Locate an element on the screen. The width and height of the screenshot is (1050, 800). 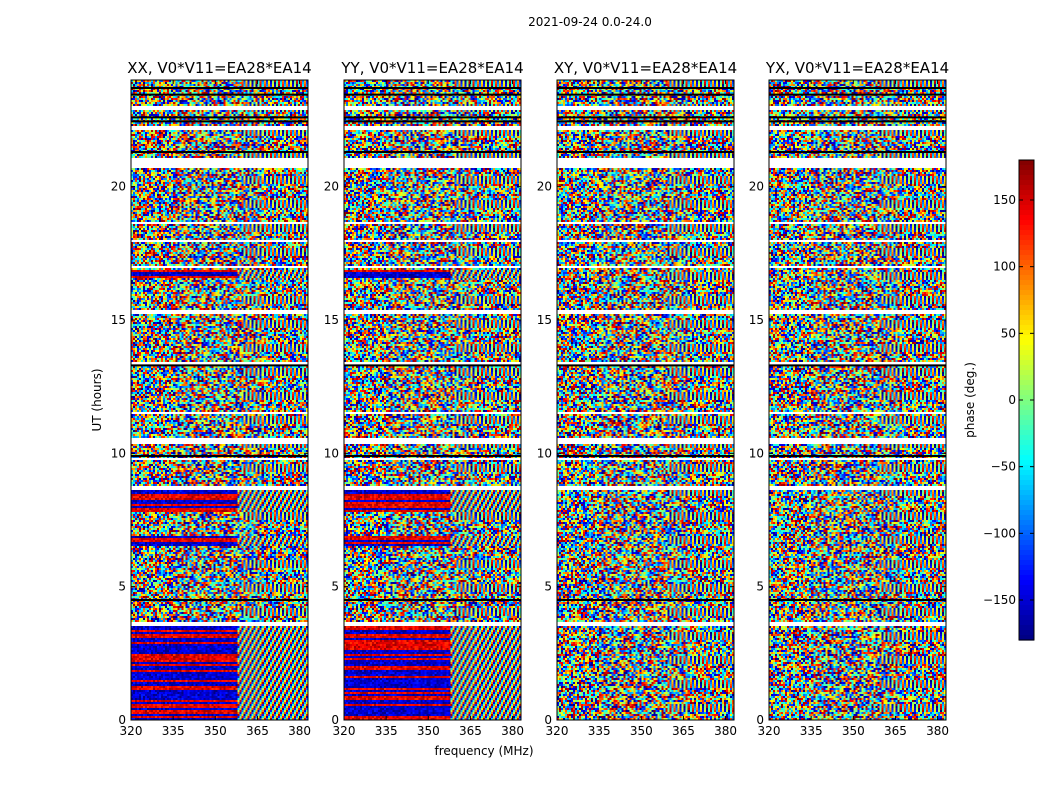
panel-title: XY, V0*V11=EA28*EA14 is located at coordinates (645, 68).